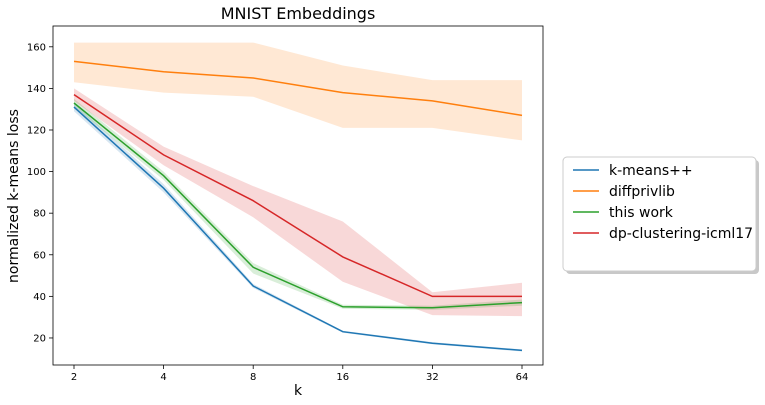 This screenshot has height=405, width=765. Describe the element at coordinates (300, 374) in the screenshot. I see `x-axis-ticks: 2 4 8 16 32 64` at that location.